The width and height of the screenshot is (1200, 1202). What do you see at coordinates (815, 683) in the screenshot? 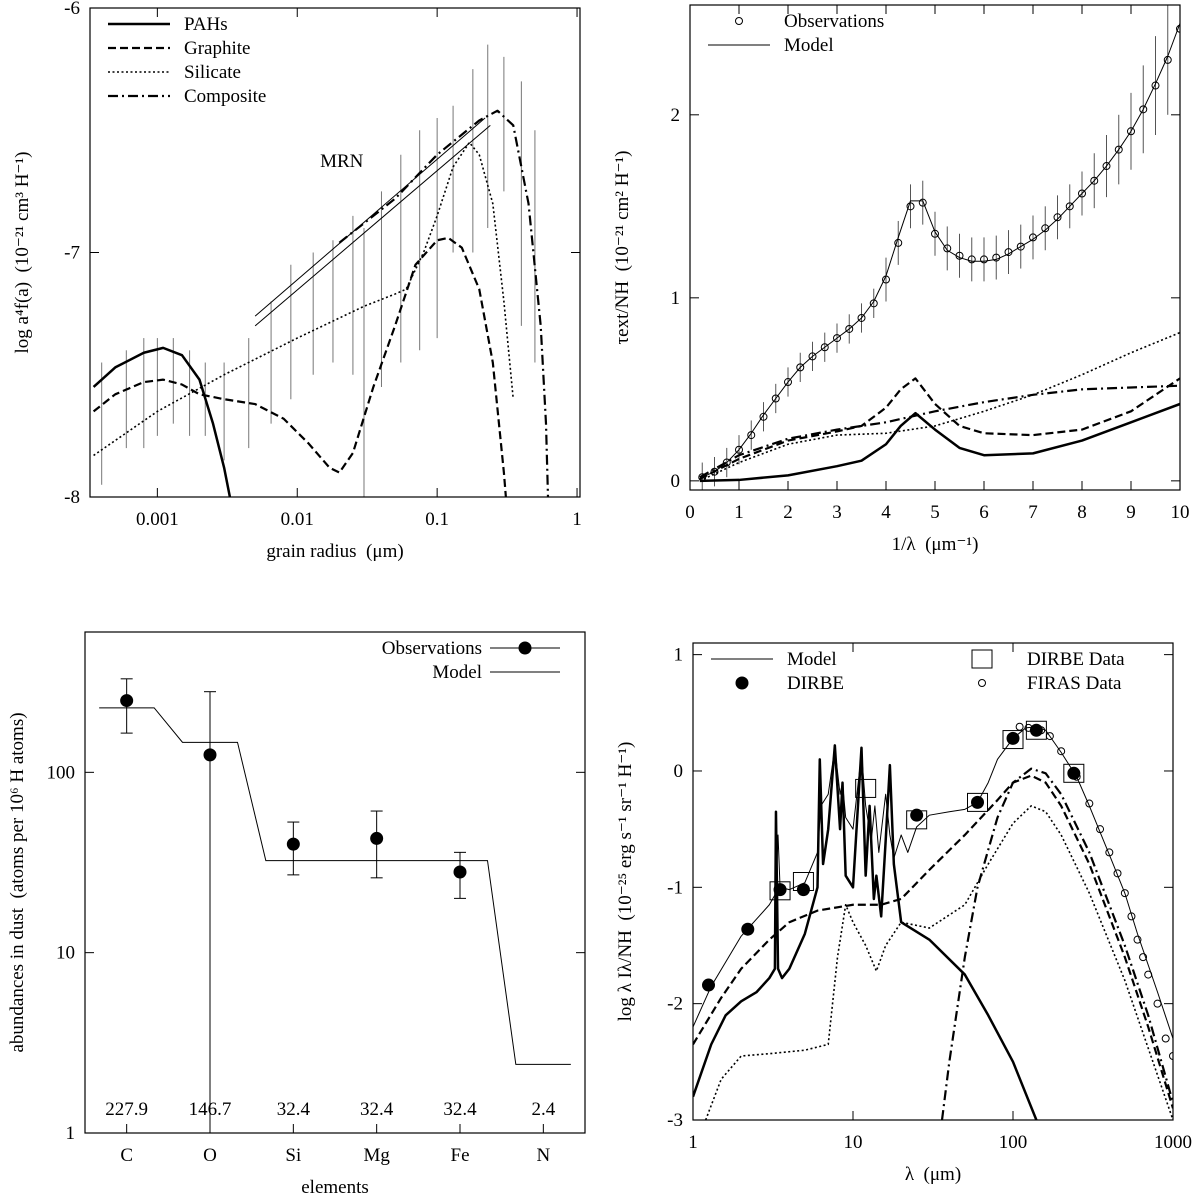
I see `legend-label: DIRBE` at bounding box center [815, 683].